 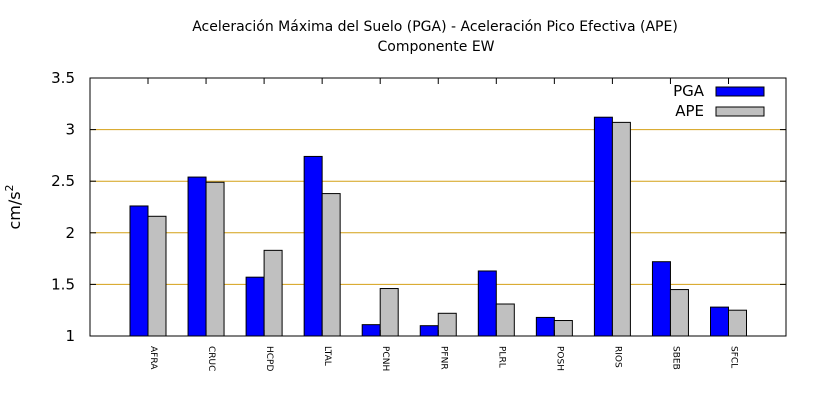 What do you see at coordinates (371, 330) in the screenshot?
I see `bar-pga-pcnh` at bounding box center [371, 330].